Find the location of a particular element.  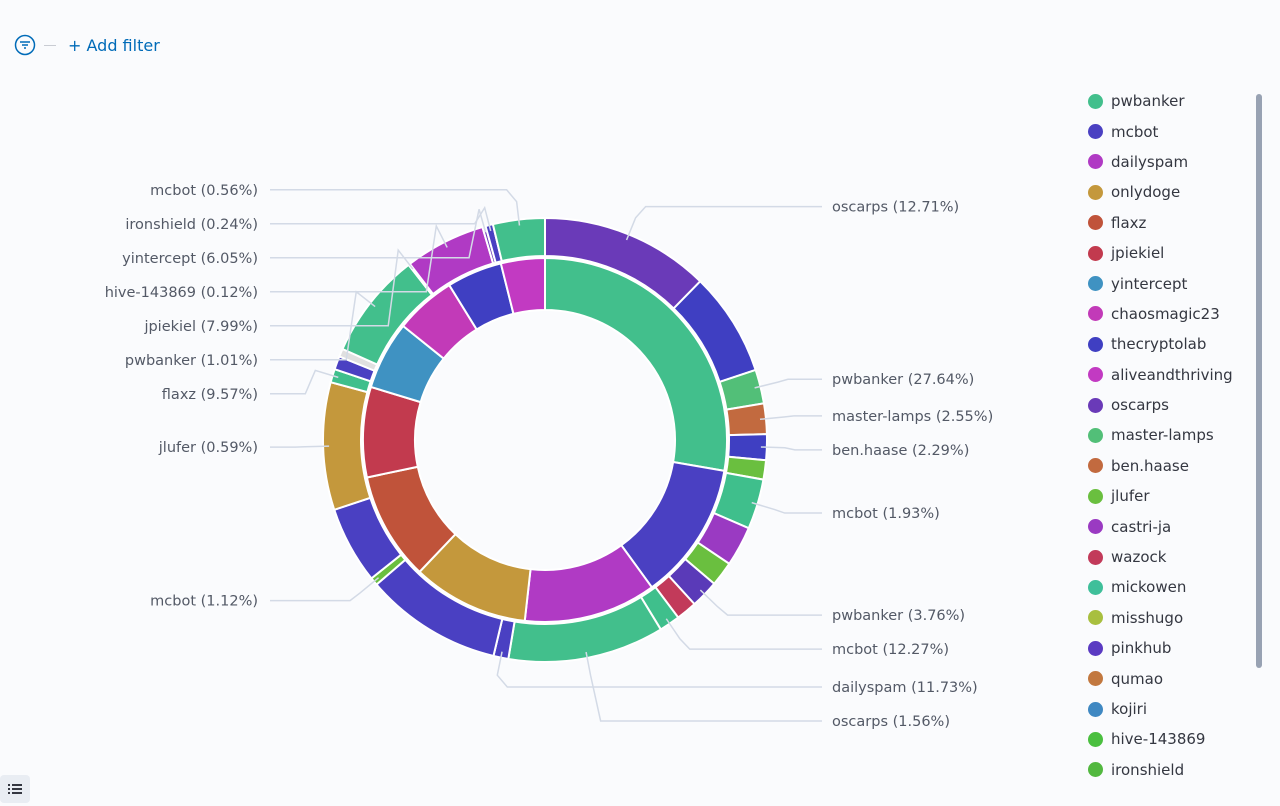

legend-label: ben.haase is located at coordinates (1150, 465).